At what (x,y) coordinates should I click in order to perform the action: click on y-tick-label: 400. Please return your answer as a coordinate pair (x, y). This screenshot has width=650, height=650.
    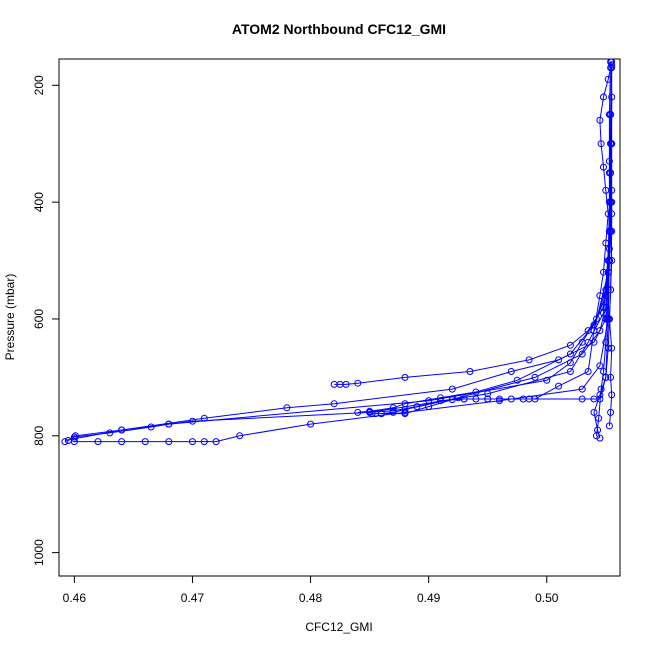
    Looking at the image, I should click on (39, 202).